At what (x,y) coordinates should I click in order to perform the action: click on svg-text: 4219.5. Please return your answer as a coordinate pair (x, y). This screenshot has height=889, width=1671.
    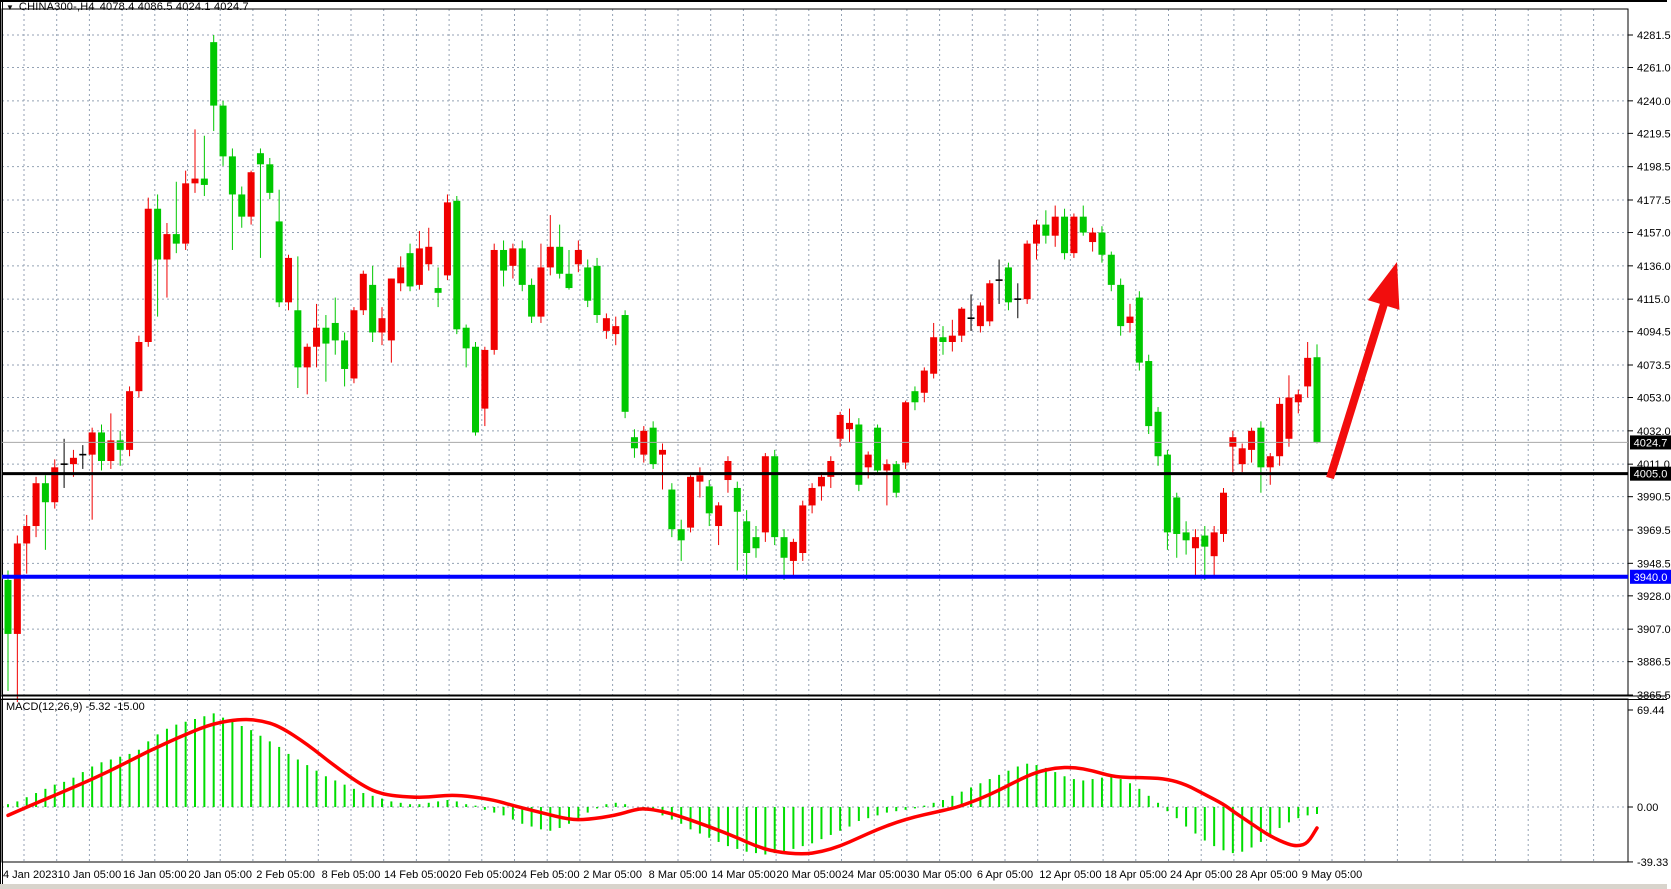
    Looking at the image, I should click on (1654, 134).